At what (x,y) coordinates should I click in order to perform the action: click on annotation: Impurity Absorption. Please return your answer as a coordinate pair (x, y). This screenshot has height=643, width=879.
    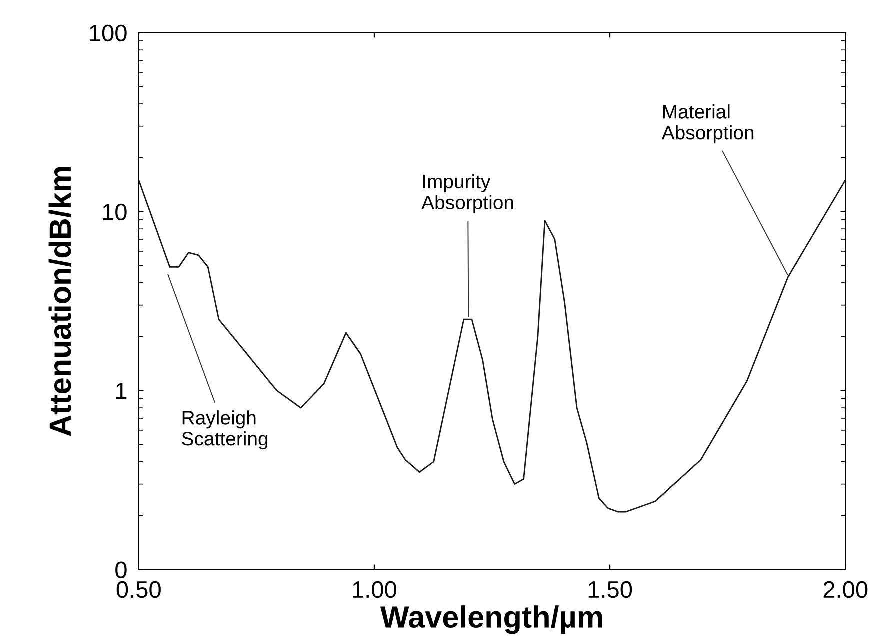
    Looking at the image, I should click on (468, 194).